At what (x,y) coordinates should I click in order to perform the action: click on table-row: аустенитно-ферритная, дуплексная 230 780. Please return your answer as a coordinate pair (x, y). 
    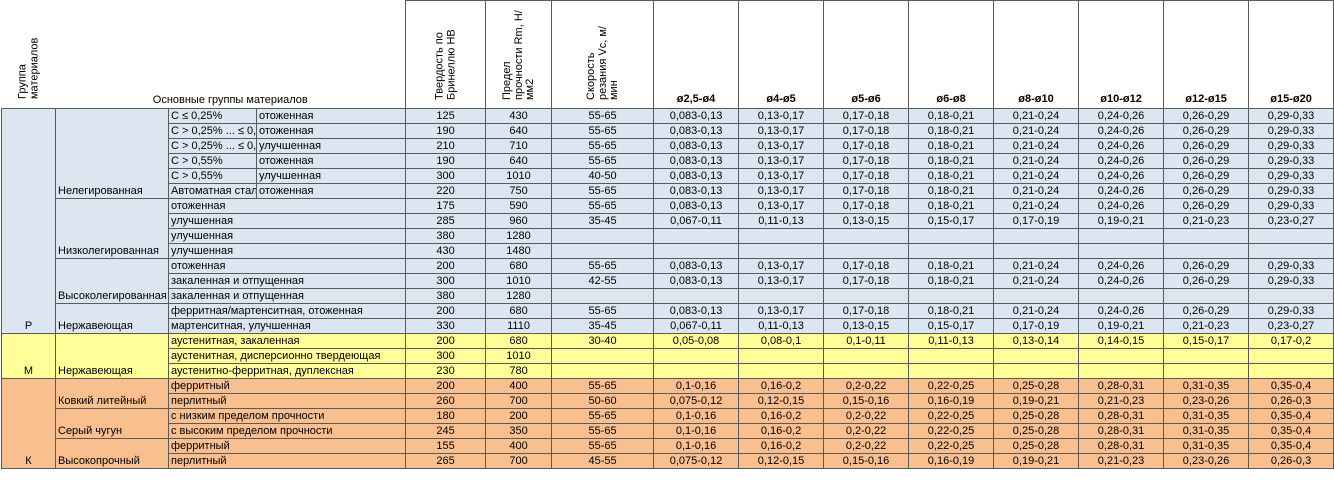
    Looking at the image, I should click on (668, 371).